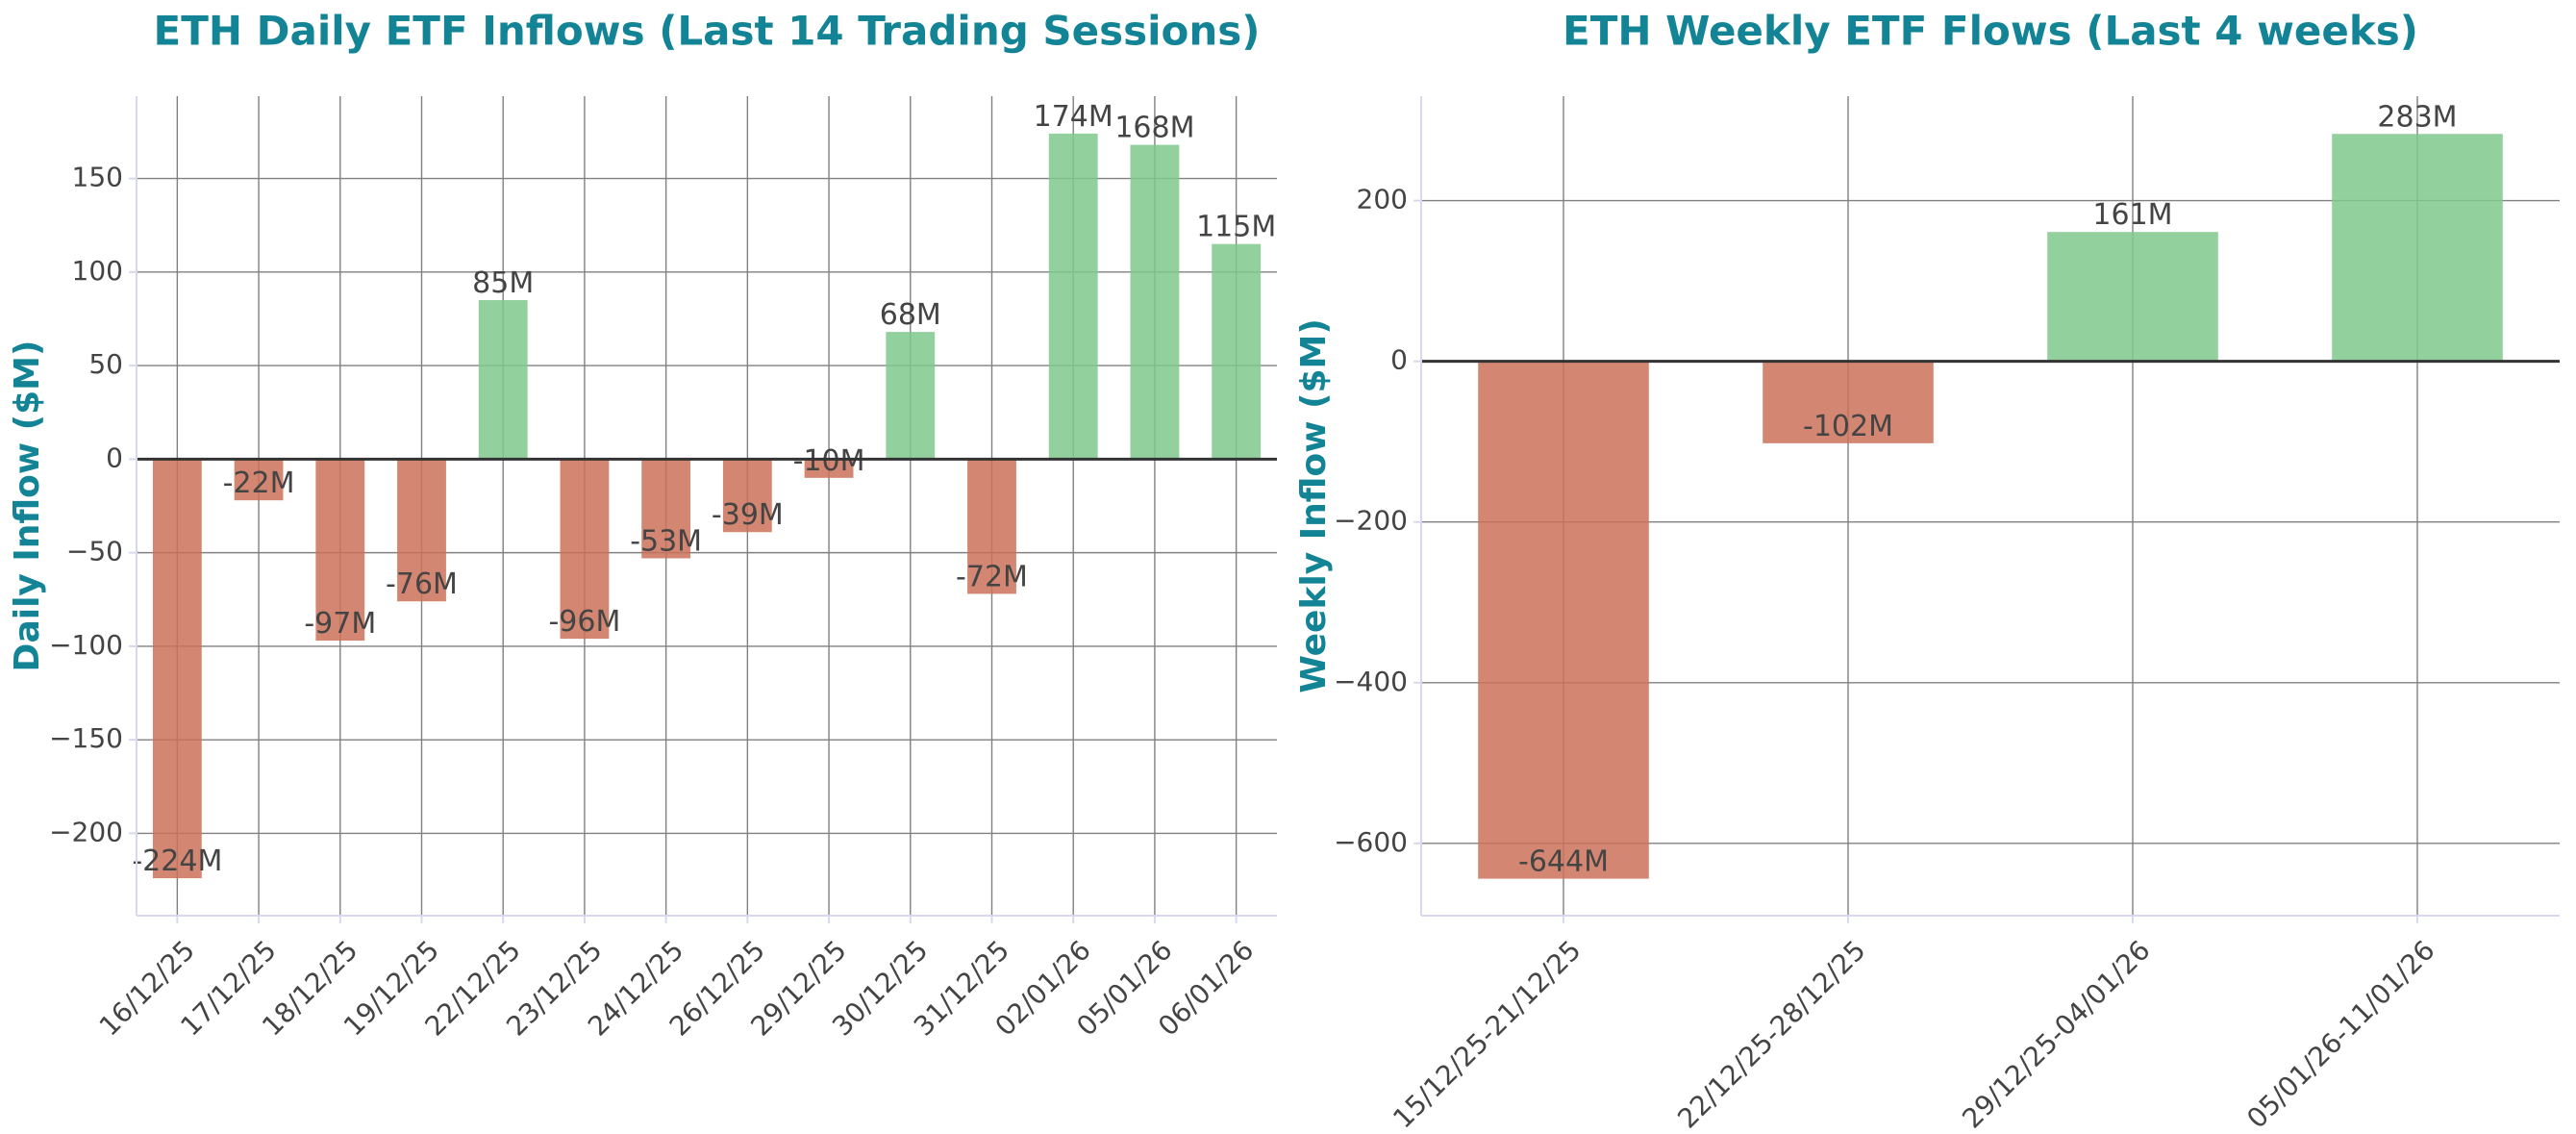 This screenshot has height=1134, width=2576. What do you see at coordinates (2132, 297) in the screenshot?
I see `bar-29/12/25-04/01/26` at bounding box center [2132, 297].